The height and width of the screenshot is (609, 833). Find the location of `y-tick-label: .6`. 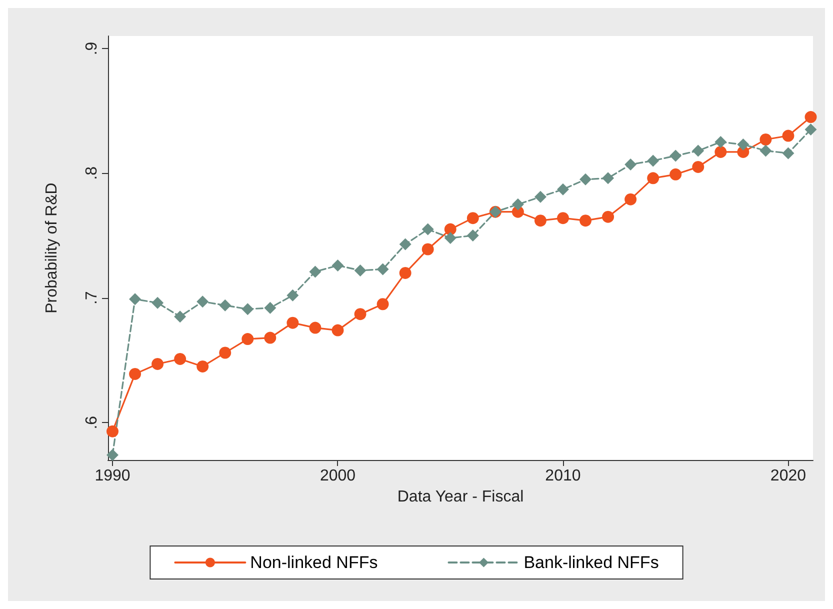

y-tick-label: .6 is located at coordinates (92, 423).